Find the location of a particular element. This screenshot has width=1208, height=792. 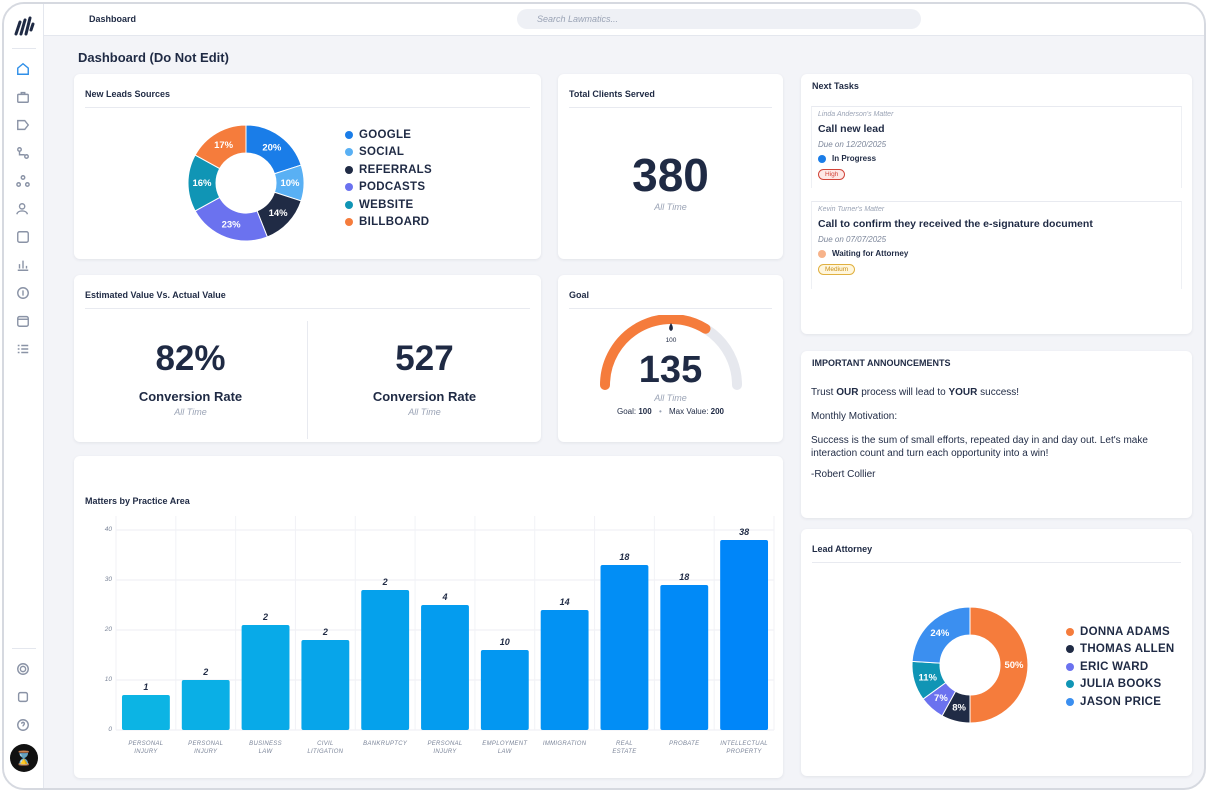

conversion-rate-right: 527 Conversion Rate All Time is located at coordinates (424, 358).